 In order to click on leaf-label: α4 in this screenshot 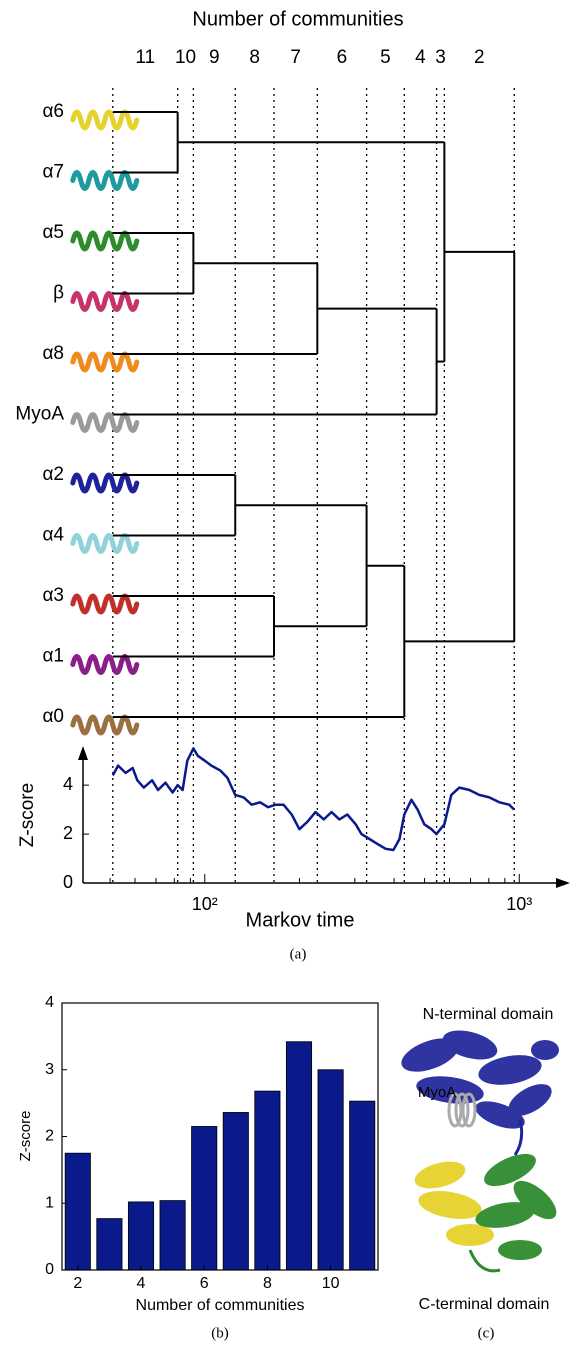, I will do `click(53, 535)`.